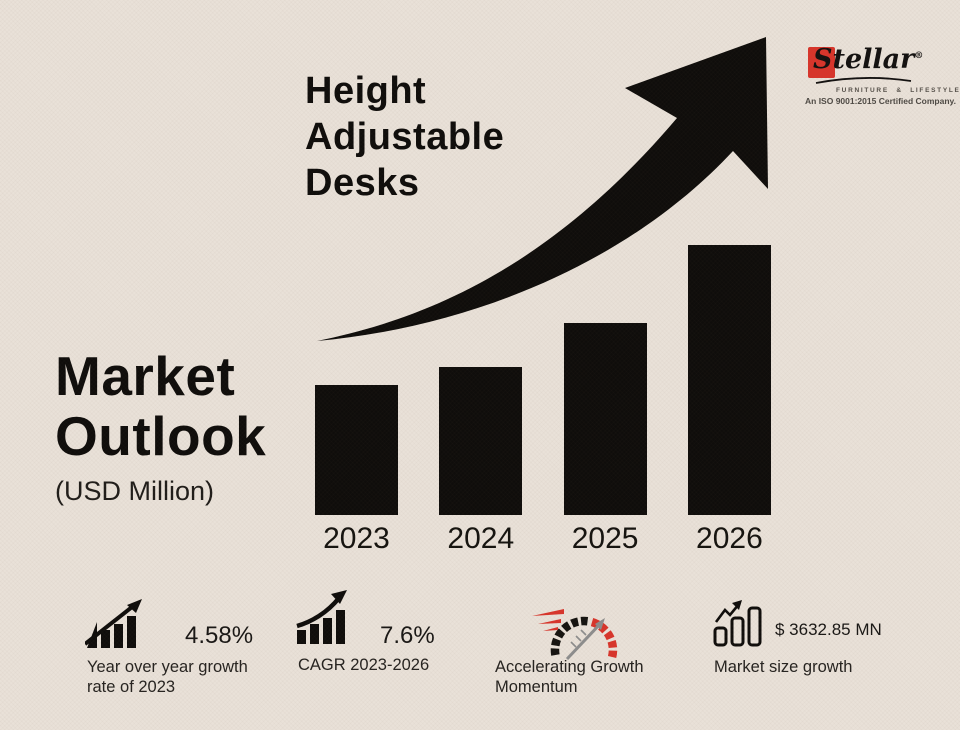 The height and width of the screenshot is (730, 960). I want to click on stat-value: $ 3632.85 MN, so click(828, 629).